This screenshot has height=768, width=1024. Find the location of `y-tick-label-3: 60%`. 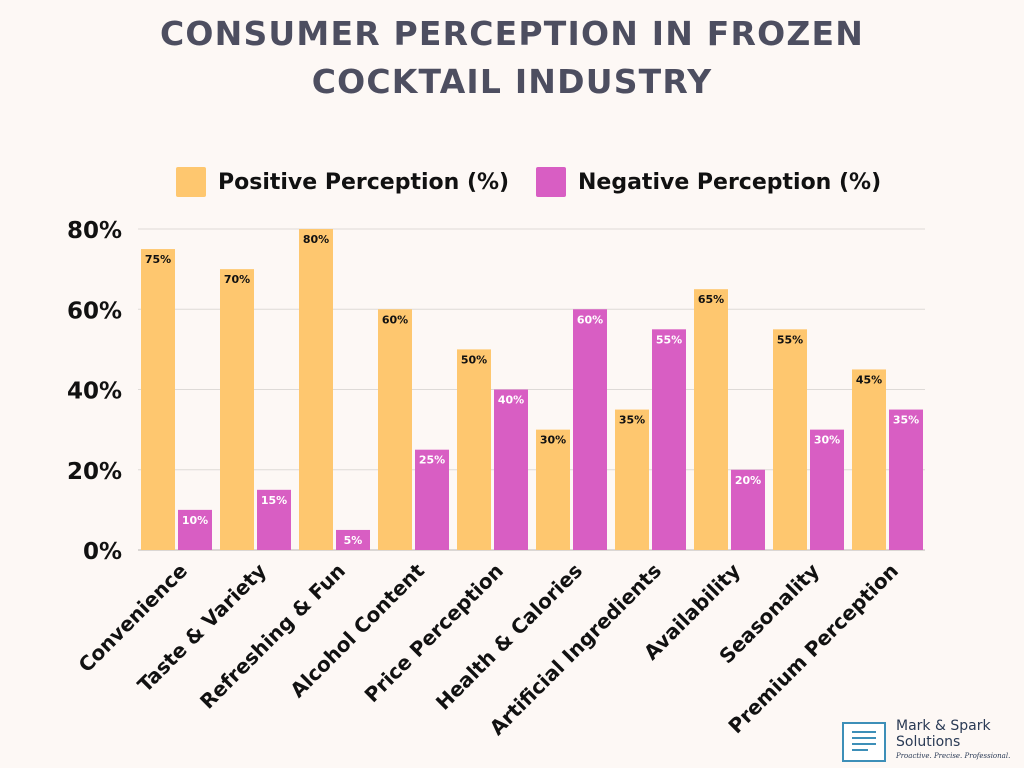

y-tick-label-3: 60% is located at coordinates (94, 311).